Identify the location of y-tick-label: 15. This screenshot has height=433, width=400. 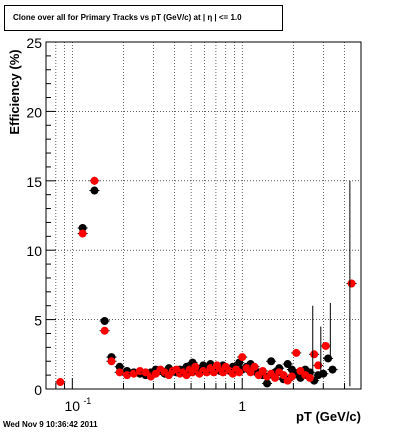
(34, 182).